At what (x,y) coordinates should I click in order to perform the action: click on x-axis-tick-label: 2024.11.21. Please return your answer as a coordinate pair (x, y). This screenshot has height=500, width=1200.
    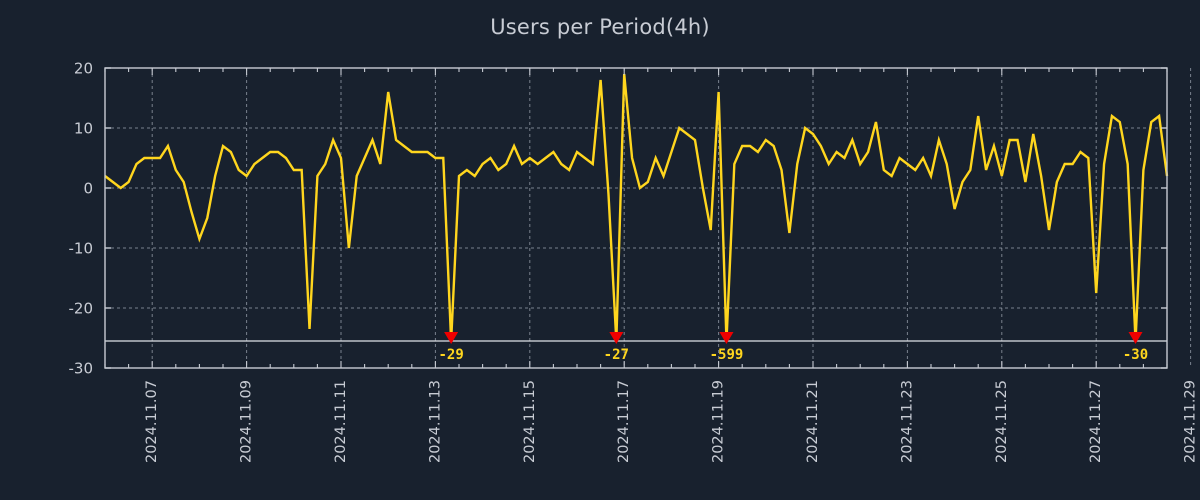
    Looking at the image, I should click on (813, 421).